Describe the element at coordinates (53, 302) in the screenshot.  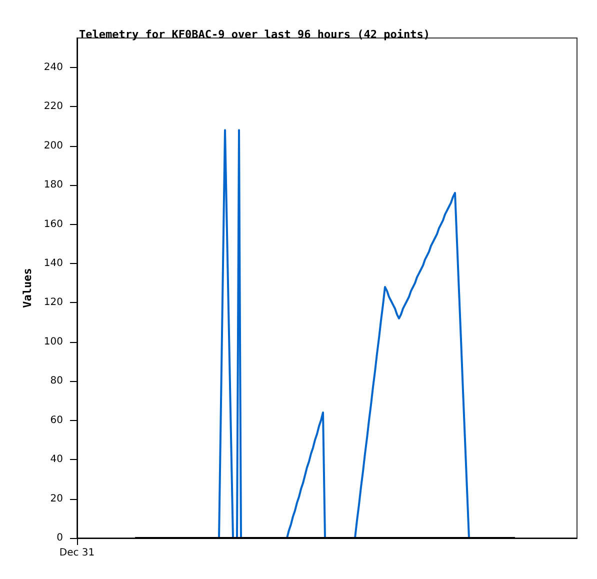
I see `y-tick-label: 120` at that location.